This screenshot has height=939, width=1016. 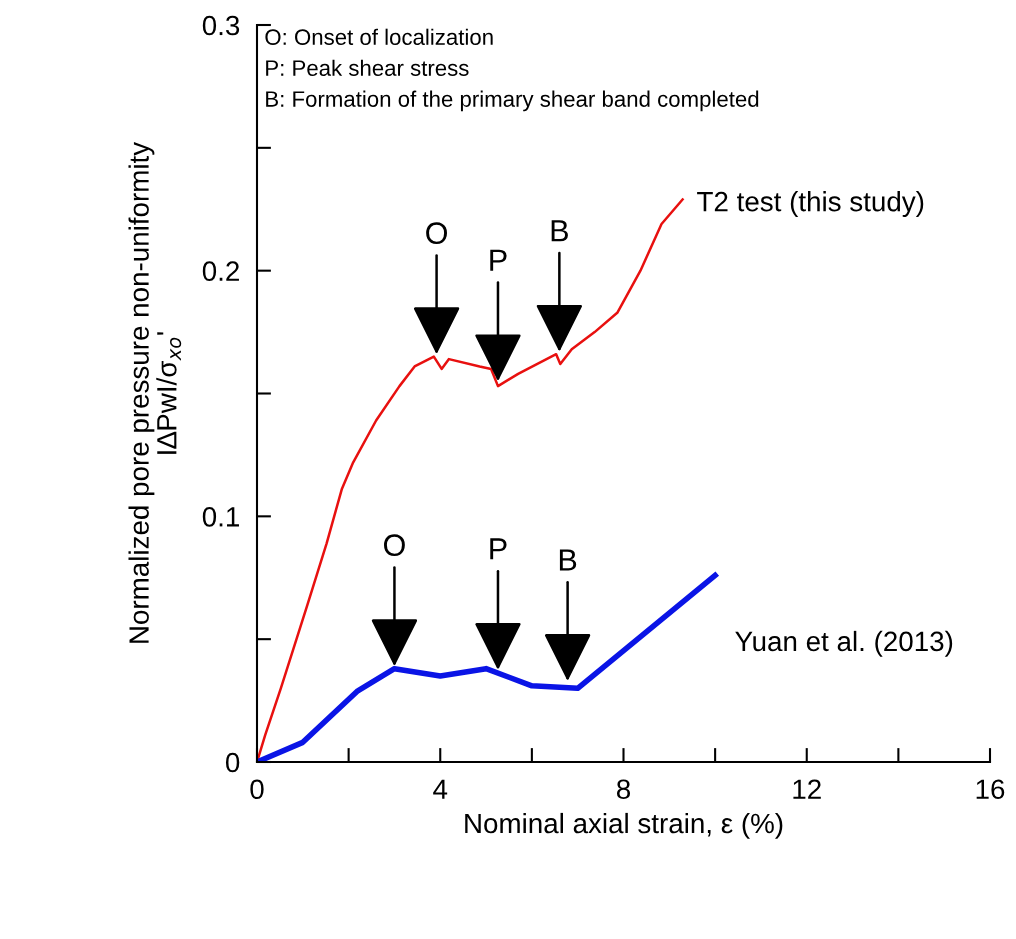 I want to click on x-tick-label: 0, so click(x=257, y=789).